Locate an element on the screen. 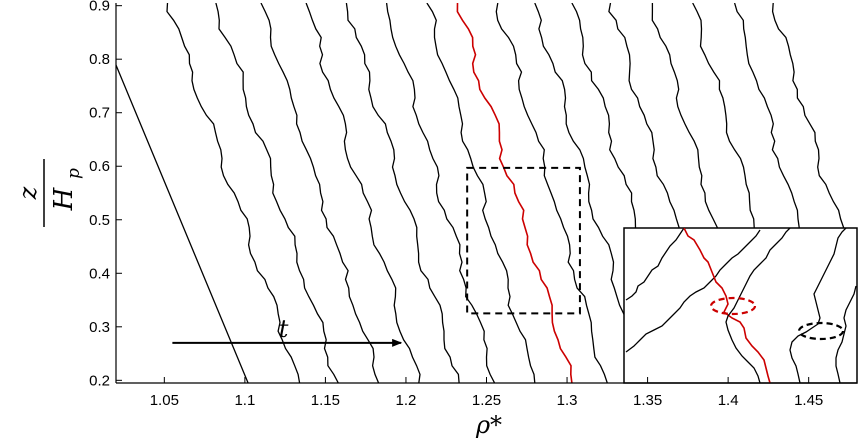 The image size is (859, 441). time-arrow-label: t is located at coordinates (284, 329).